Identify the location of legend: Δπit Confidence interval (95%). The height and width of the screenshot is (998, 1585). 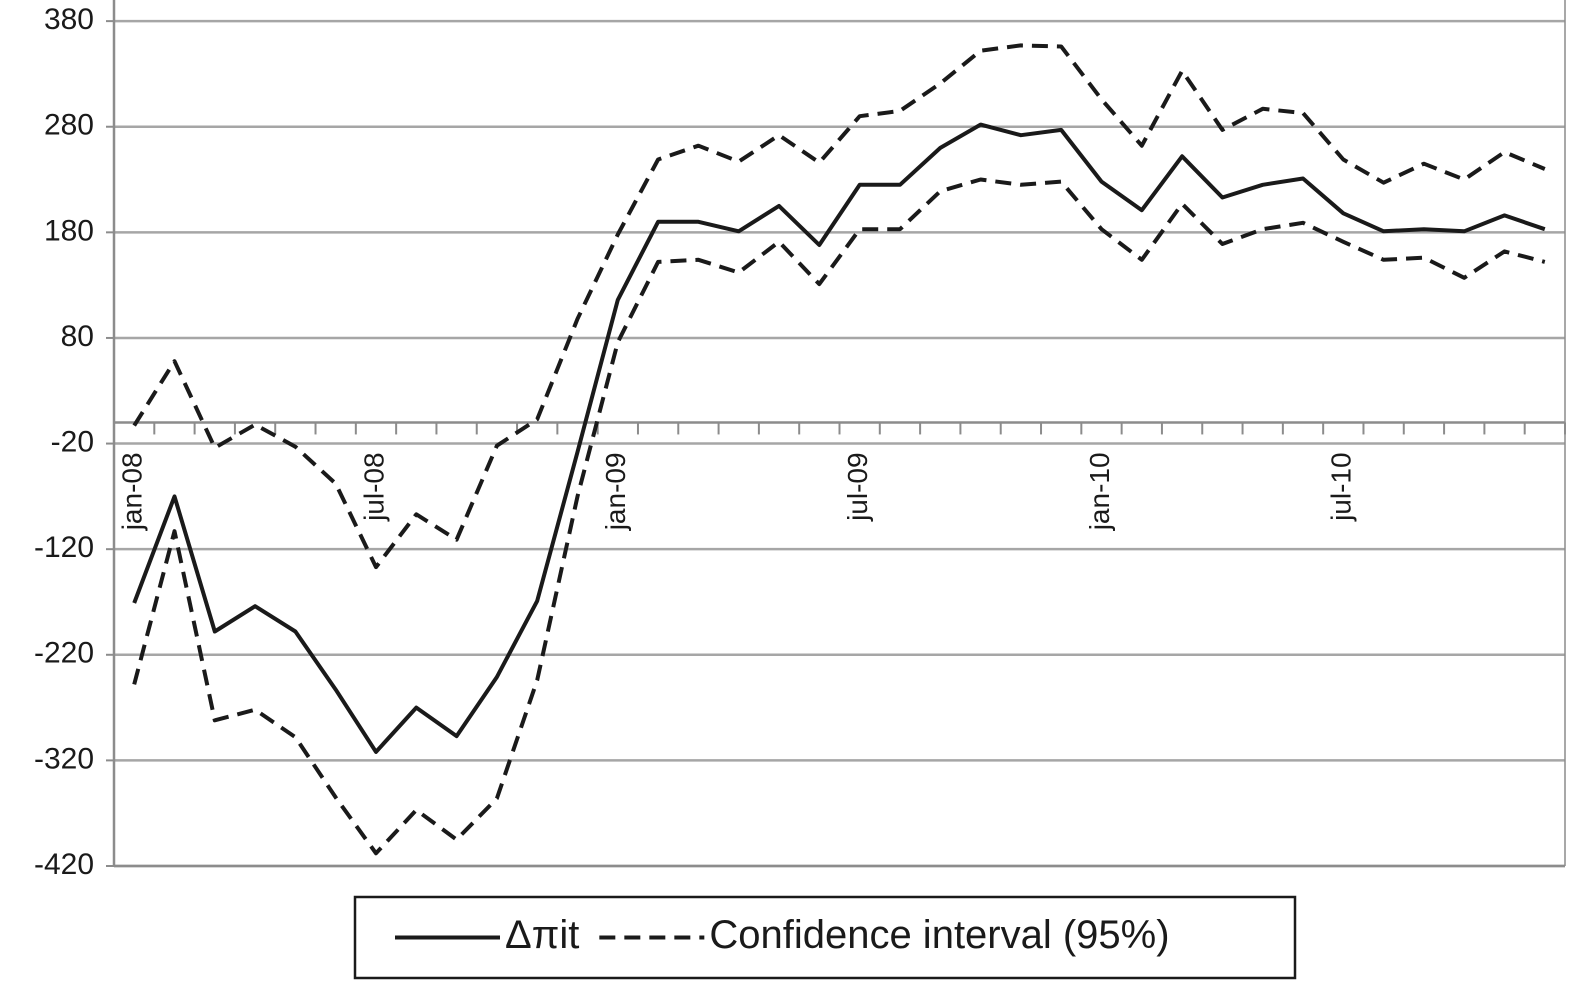
(825, 937).